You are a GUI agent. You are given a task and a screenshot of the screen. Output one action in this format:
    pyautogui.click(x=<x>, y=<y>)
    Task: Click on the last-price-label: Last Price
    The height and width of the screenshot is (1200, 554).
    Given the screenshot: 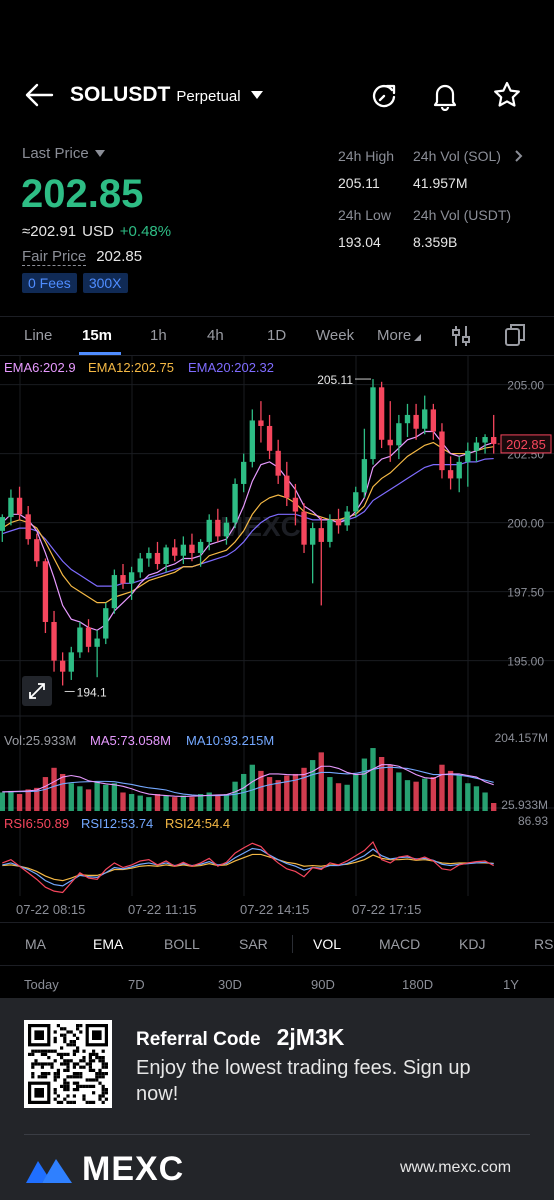 What is the action you would take?
    pyautogui.click(x=55, y=153)
    